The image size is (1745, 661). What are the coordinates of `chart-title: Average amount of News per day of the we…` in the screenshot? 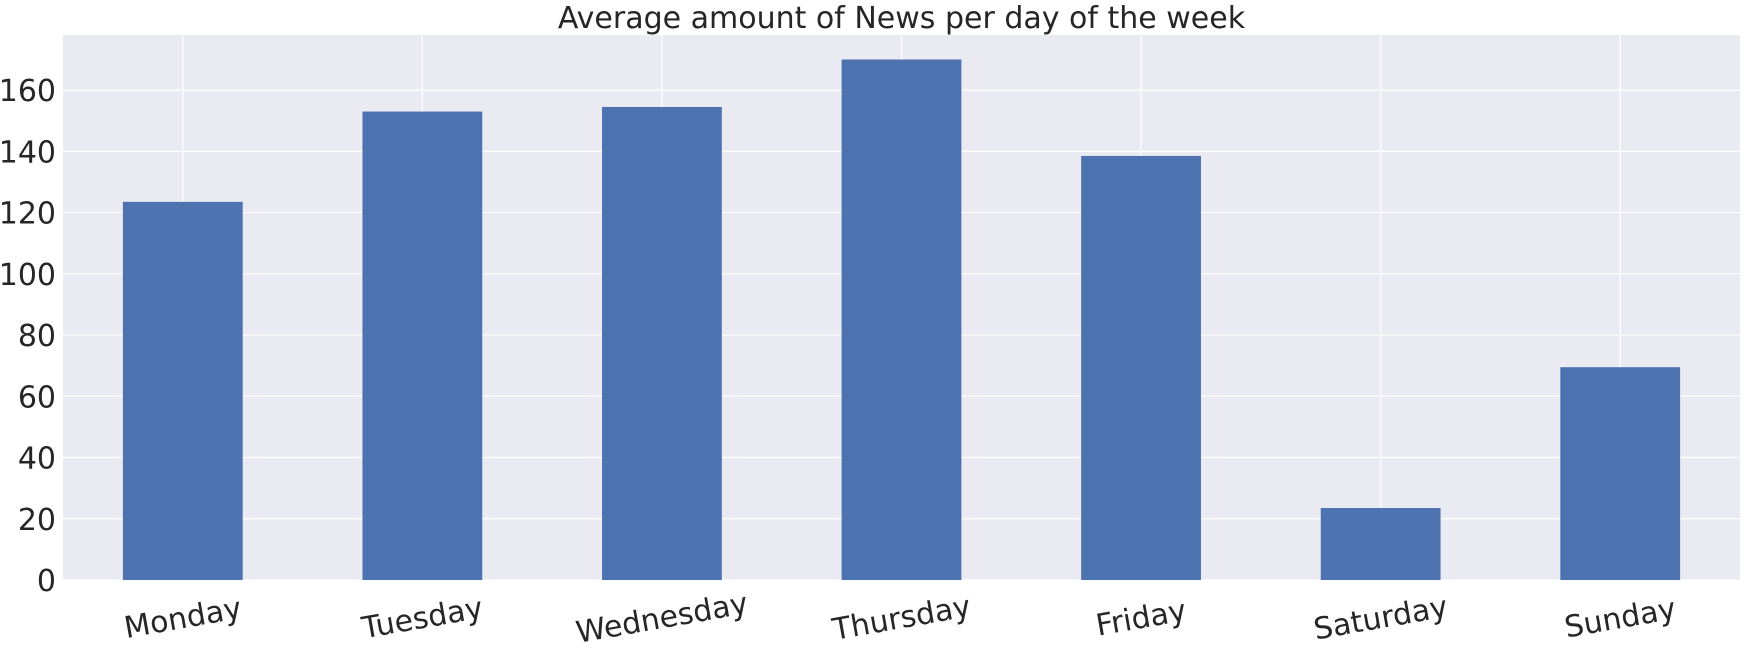 It's located at (902, 18).